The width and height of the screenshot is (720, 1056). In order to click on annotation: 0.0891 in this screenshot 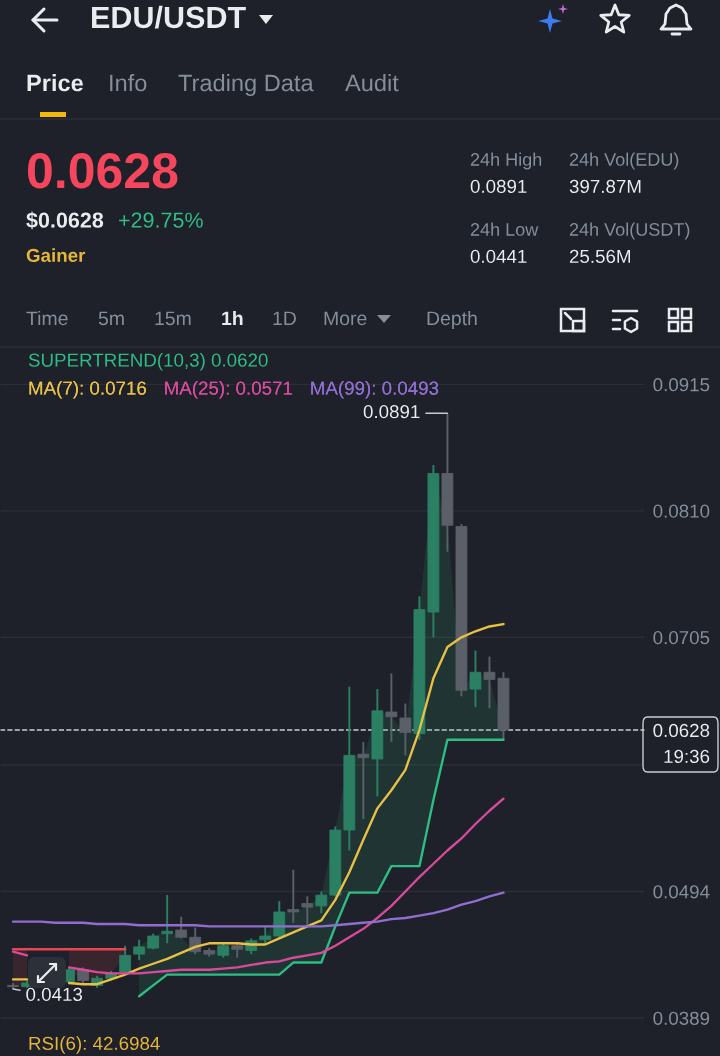, I will do `click(391, 412)`.